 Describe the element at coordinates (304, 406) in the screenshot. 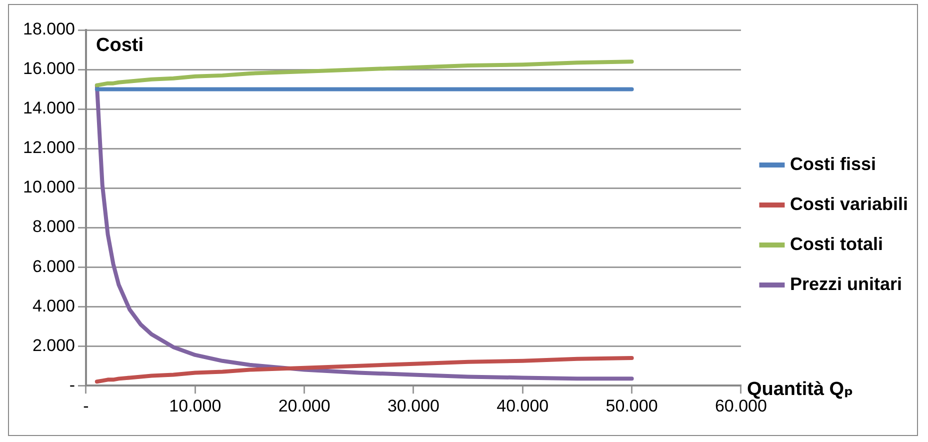

I see `x-tick-label: 20.000` at that location.